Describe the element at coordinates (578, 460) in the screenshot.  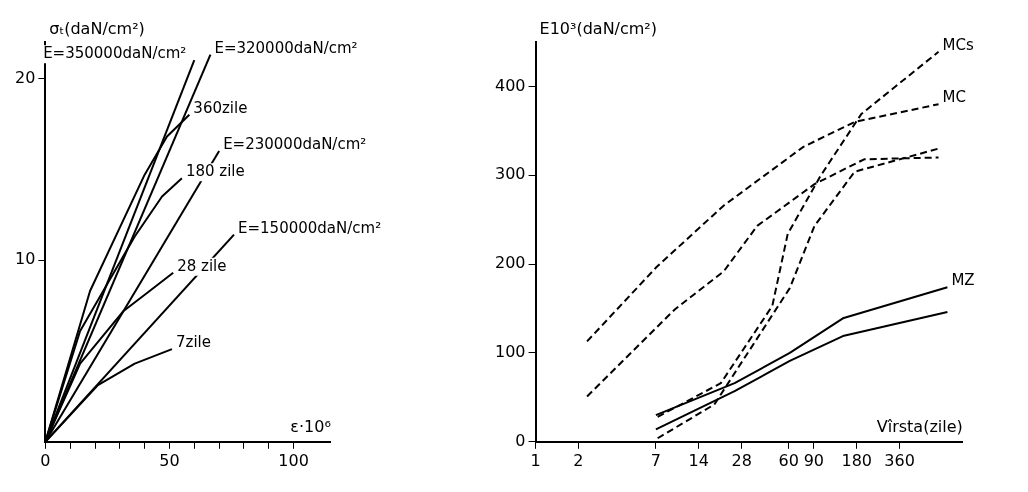
I see `x-tick-label: 2` at that location.